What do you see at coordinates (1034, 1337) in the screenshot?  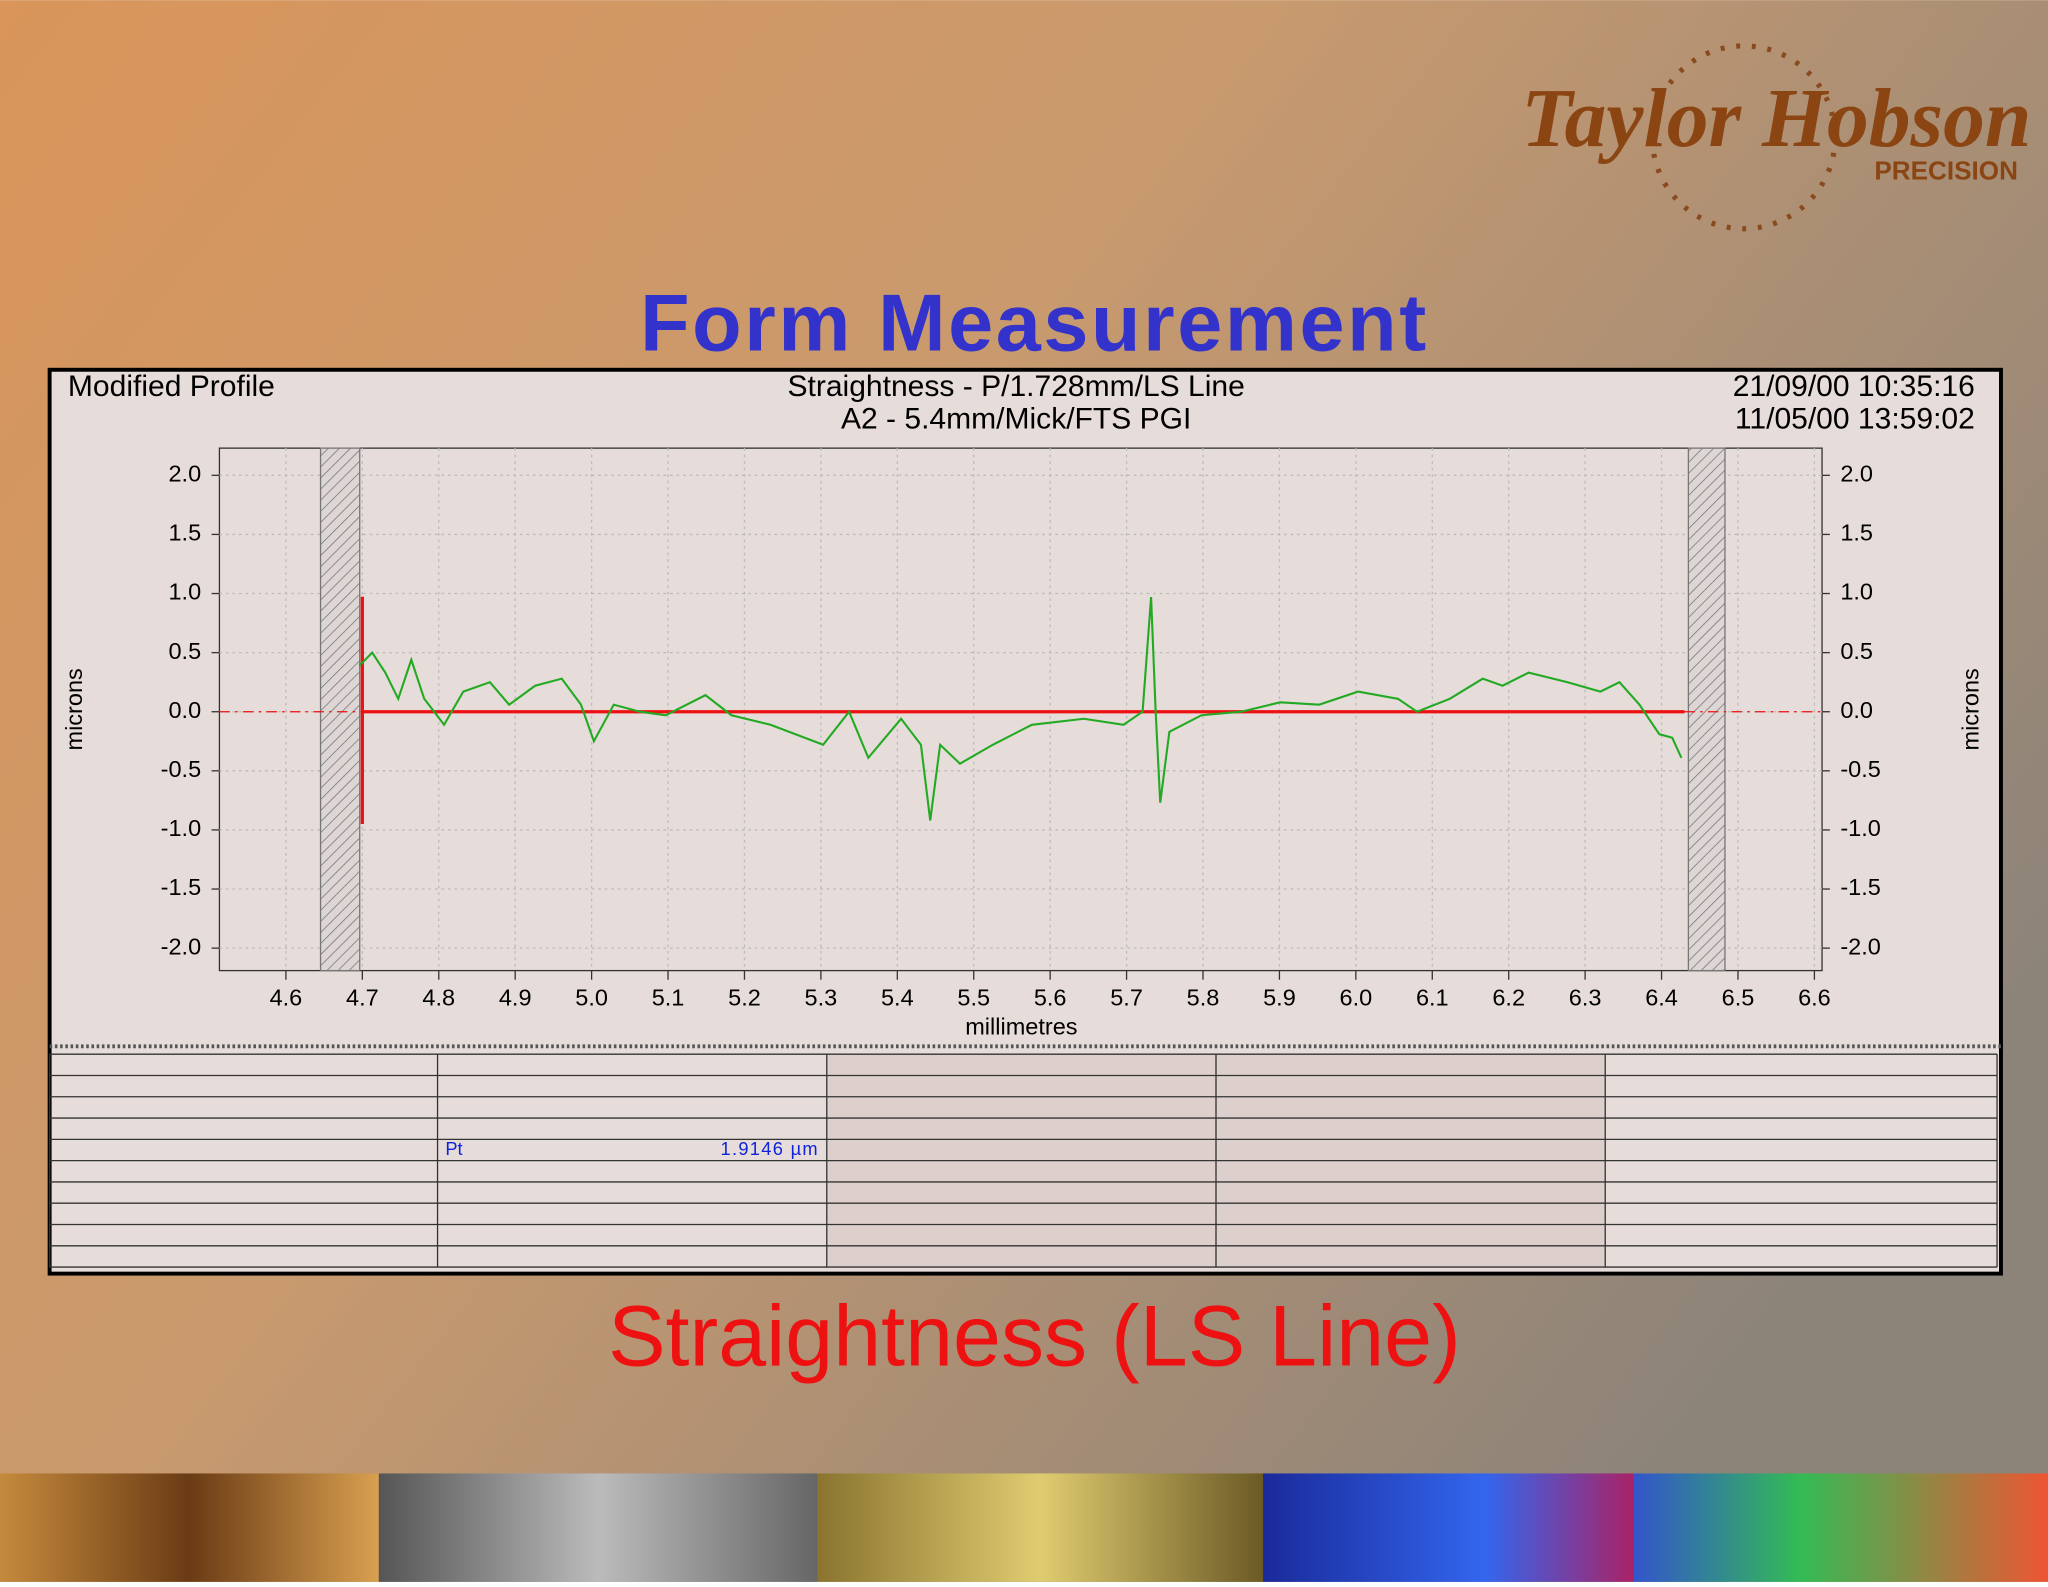 I see `caption: Straightness (LS Line)` at bounding box center [1034, 1337].